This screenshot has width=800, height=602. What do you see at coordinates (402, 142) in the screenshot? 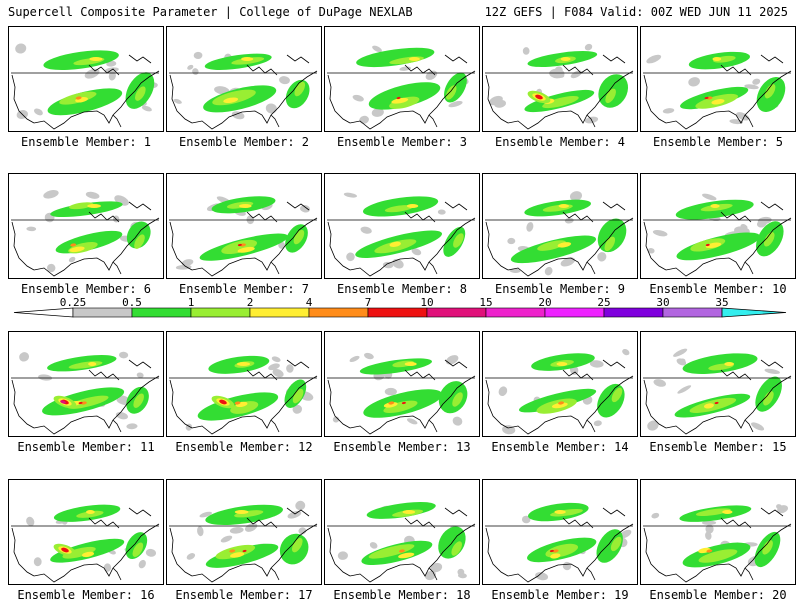
I see `ensemble-member-label: Ensemble Member: 3` at bounding box center [402, 142].